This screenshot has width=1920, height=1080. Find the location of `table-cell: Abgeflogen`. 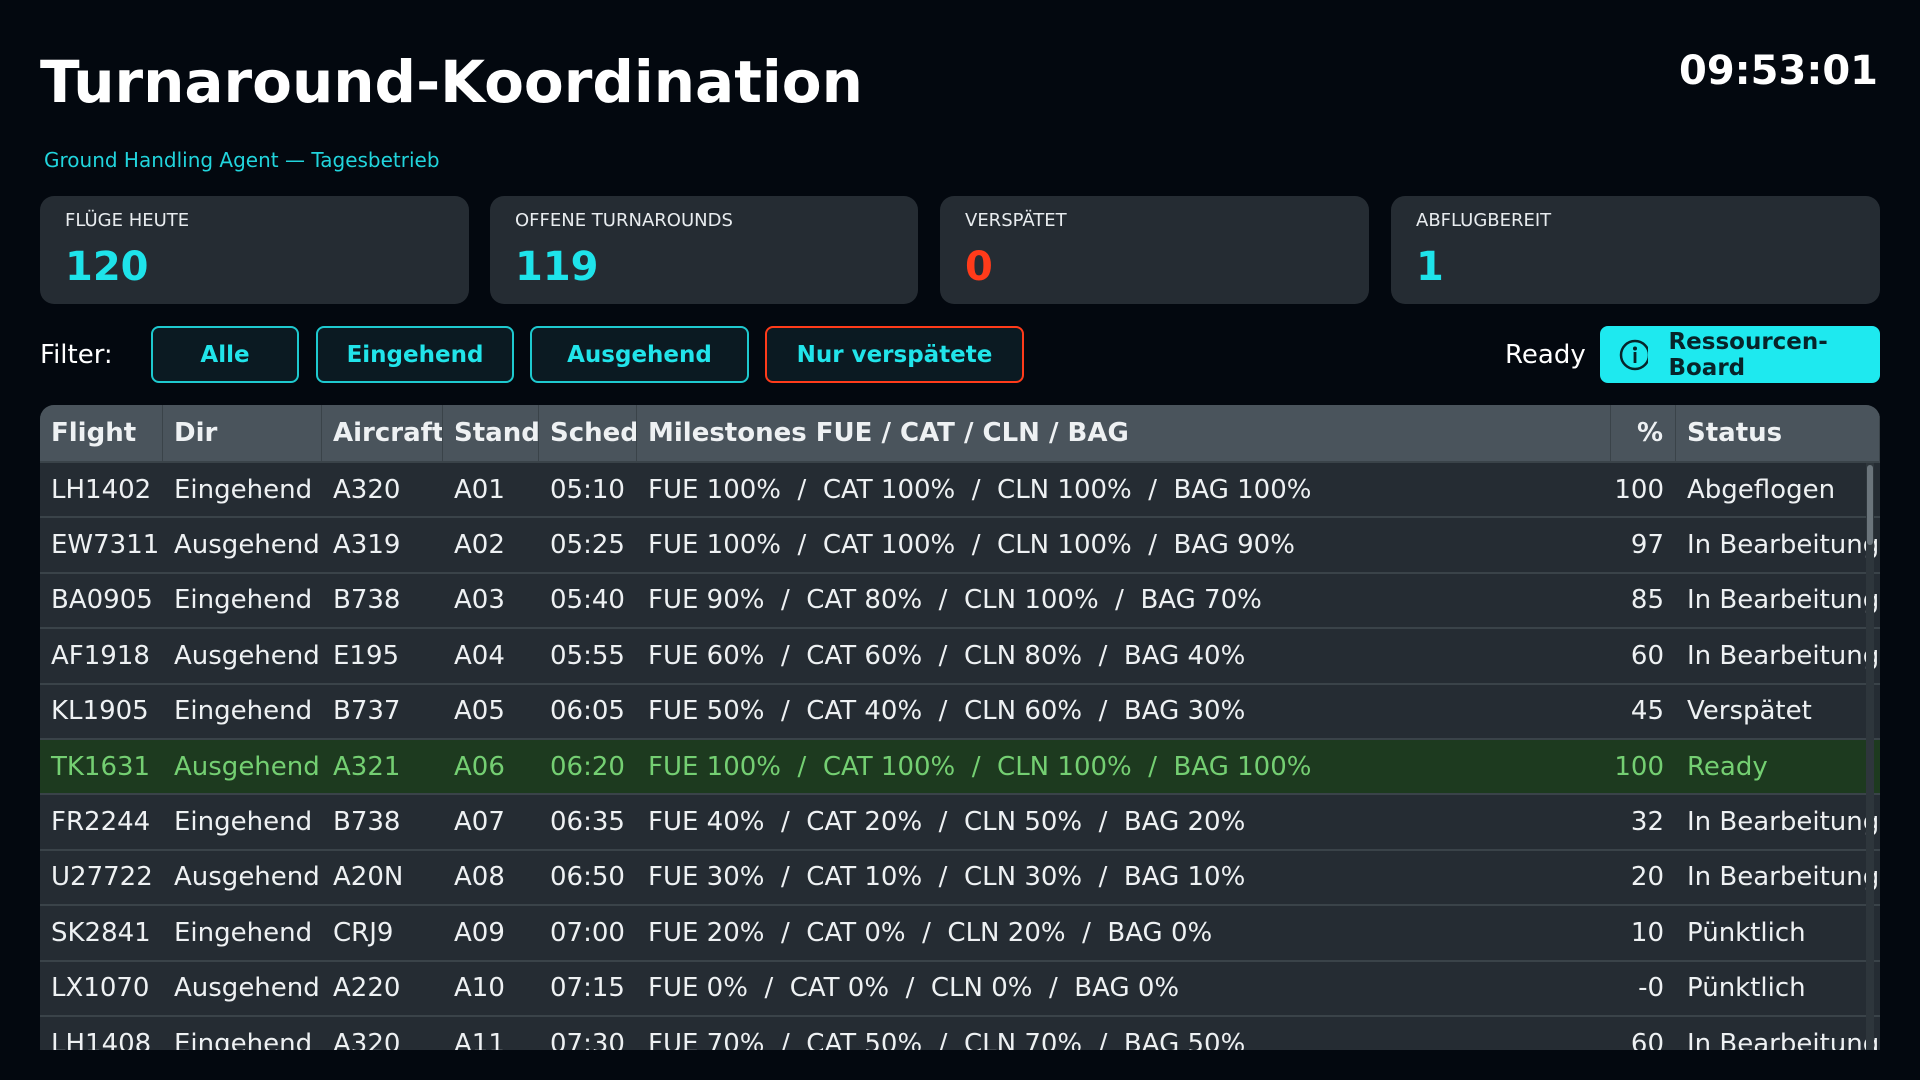

table-cell: Abgeflogen is located at coordinates (1761, 489).